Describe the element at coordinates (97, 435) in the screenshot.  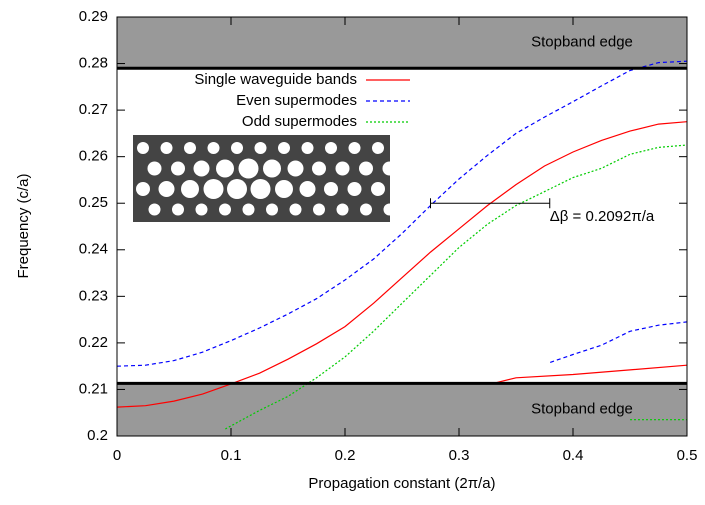
I see `y-tick-label: 0.2` at that location.